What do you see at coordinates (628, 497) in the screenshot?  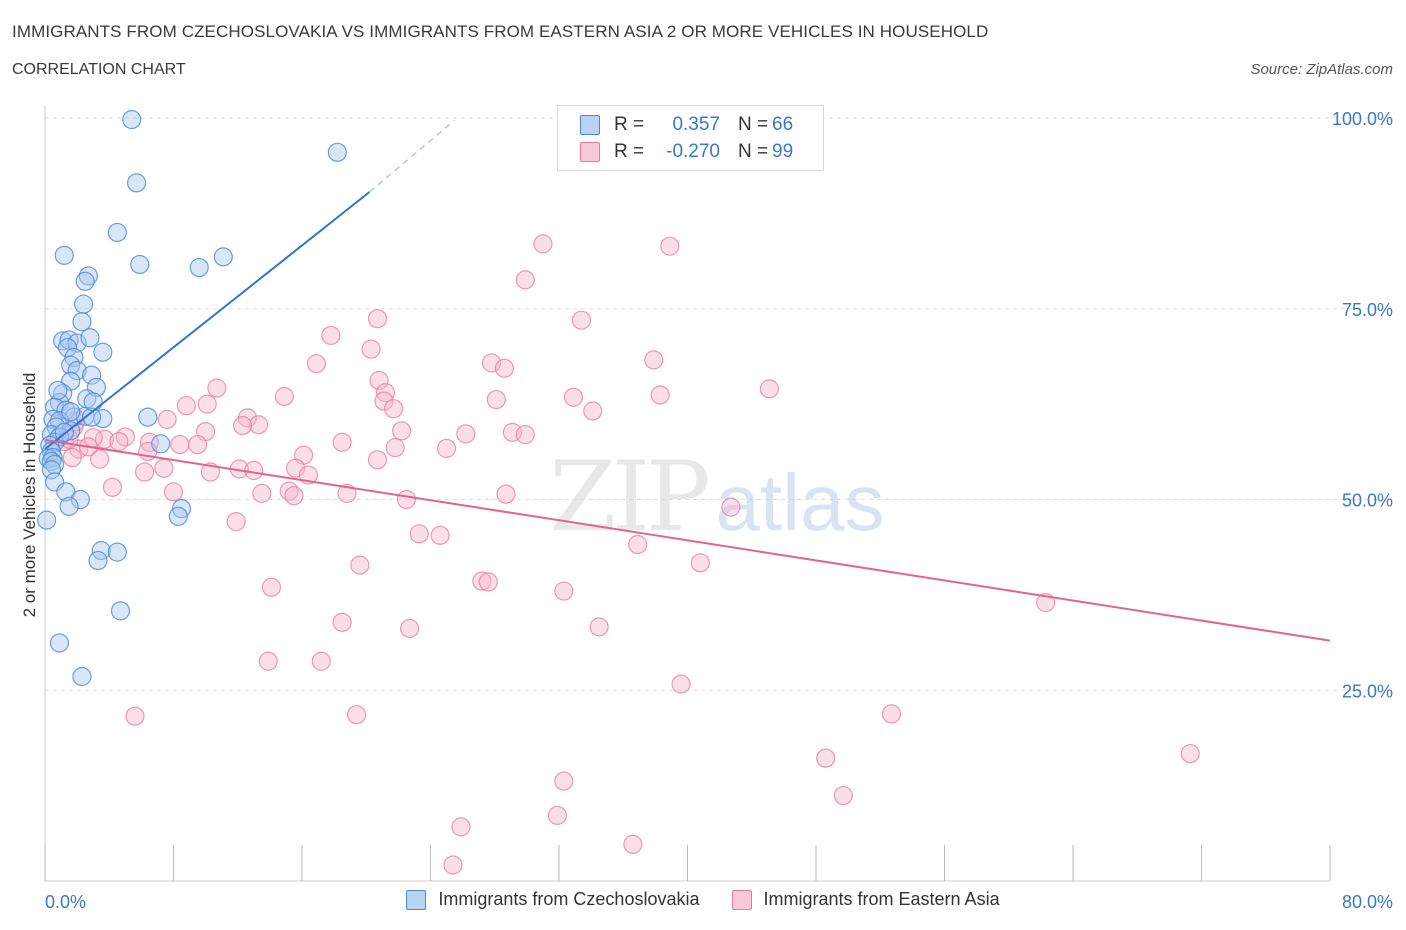 I see `watermark-zip: ZIP` at bounding box center [628, 497].